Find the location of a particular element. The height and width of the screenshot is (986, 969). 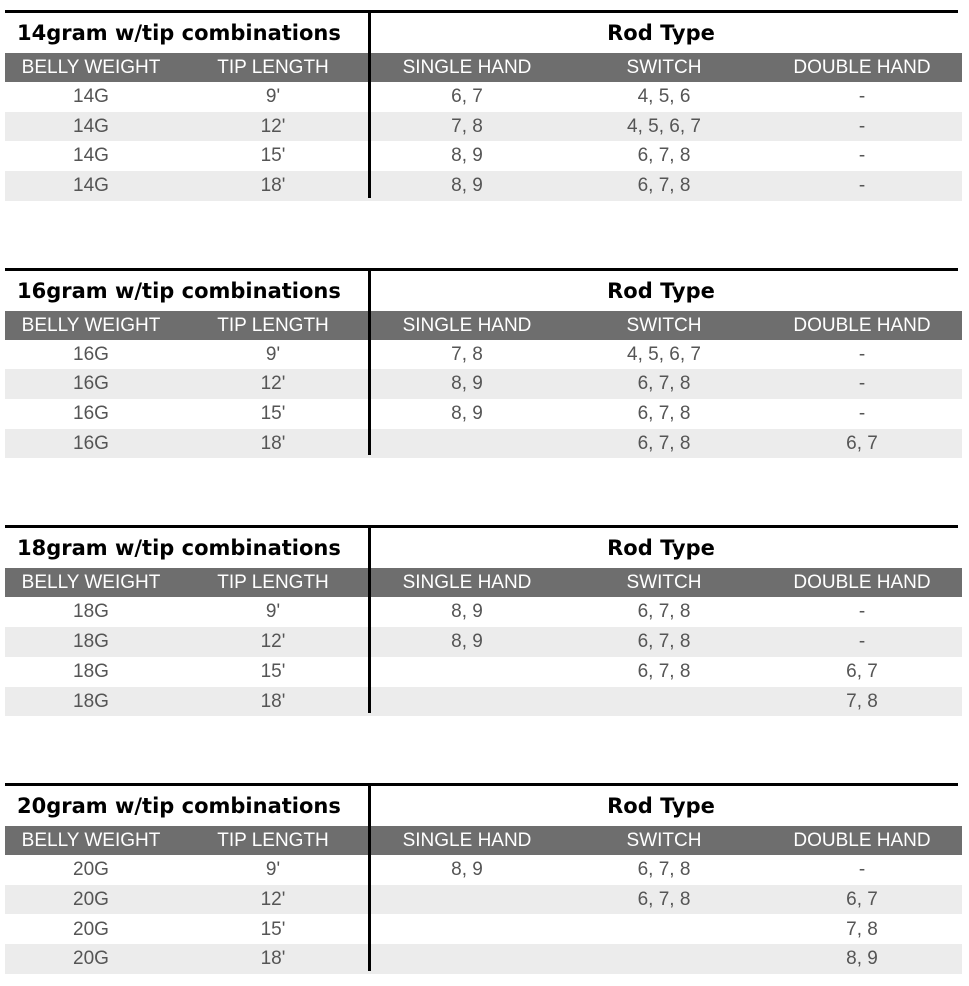

table-cell: 4, 5, 6, 7 is located at coordinates (664, 354).